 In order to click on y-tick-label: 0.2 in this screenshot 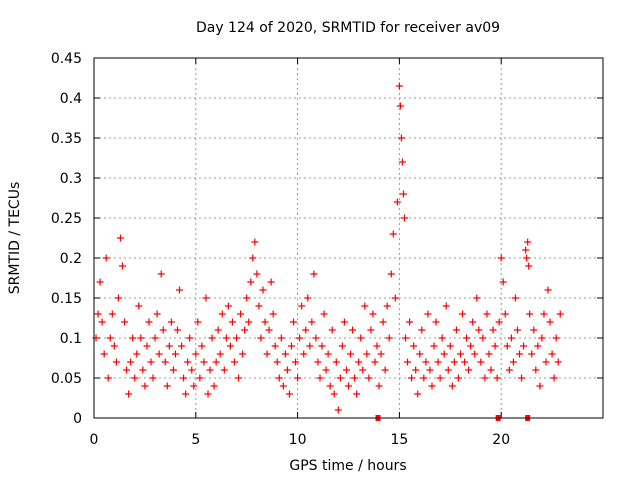, I will do `click(71, 259)`.